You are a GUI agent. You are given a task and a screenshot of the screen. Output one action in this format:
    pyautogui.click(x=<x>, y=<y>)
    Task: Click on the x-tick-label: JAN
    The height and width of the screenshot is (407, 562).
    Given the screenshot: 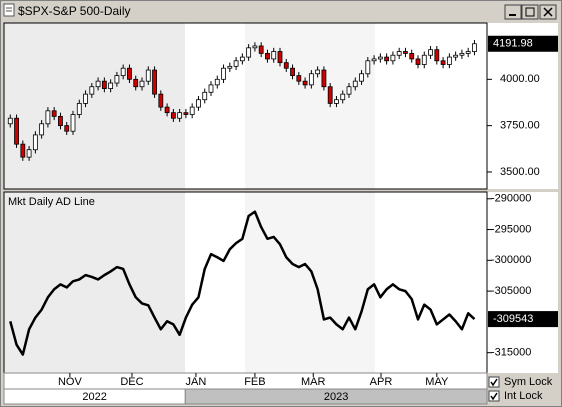 What is the action you would take?
    pyautogui.click(x=196, y=382)
    